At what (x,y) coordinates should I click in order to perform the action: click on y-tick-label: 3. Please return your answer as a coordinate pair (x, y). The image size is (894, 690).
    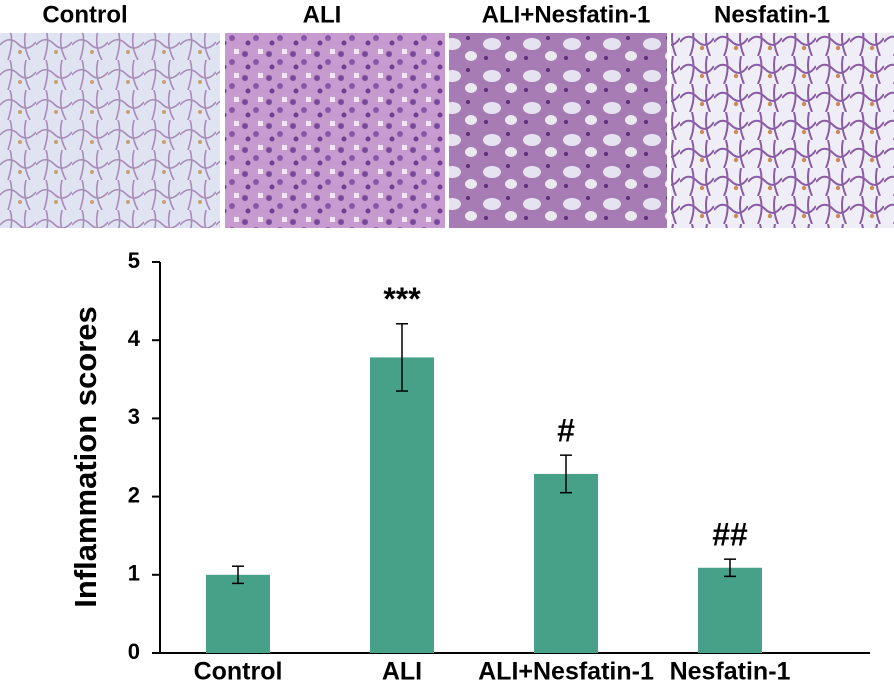
    Looking at the image, I should click on (134, 416).